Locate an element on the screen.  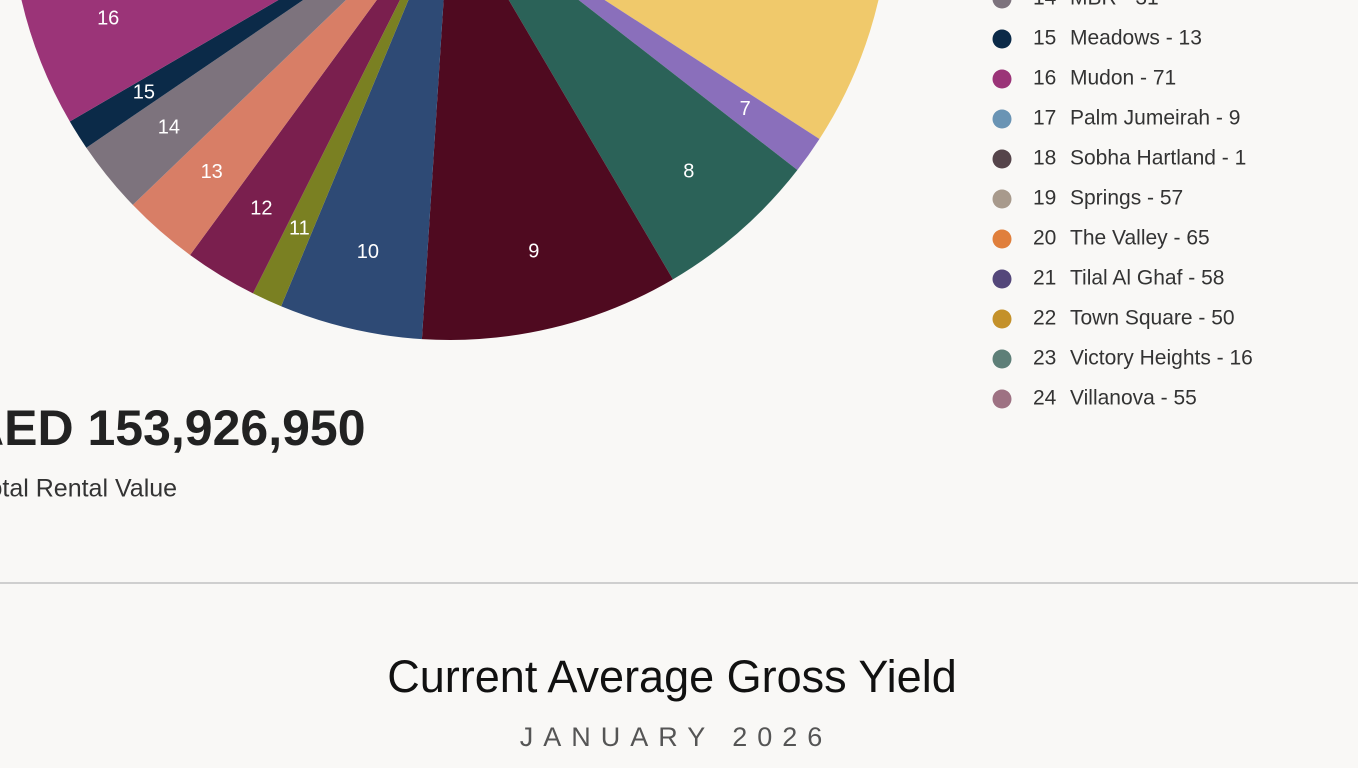
total-value: AED 153,926,950 is located at coordinates (183, 428).